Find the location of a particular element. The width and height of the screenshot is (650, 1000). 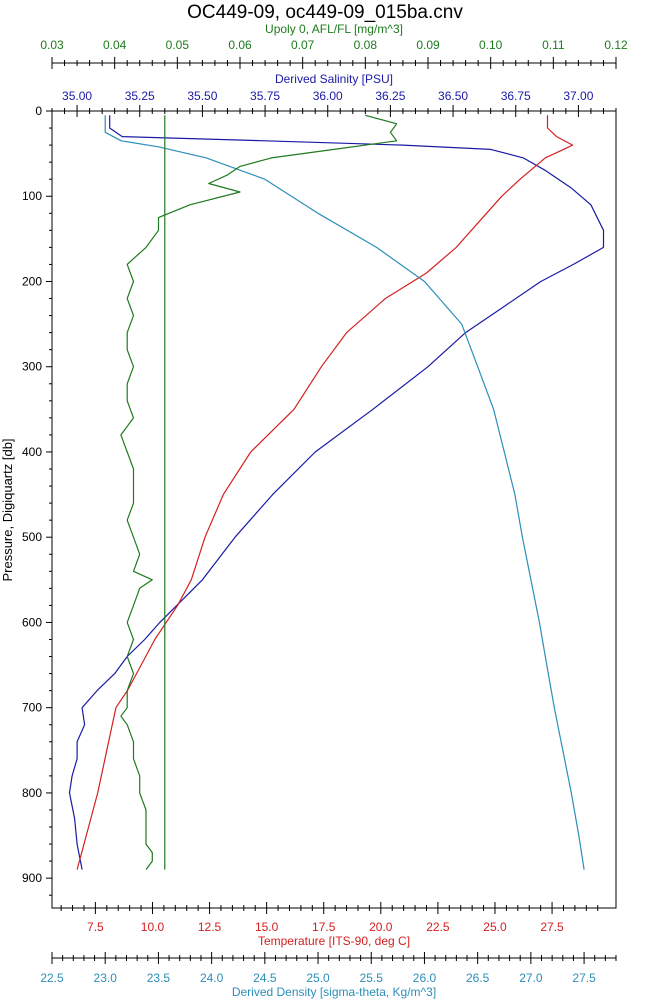

density-tick-label: 26.0 is located at coordinates (425, 978).